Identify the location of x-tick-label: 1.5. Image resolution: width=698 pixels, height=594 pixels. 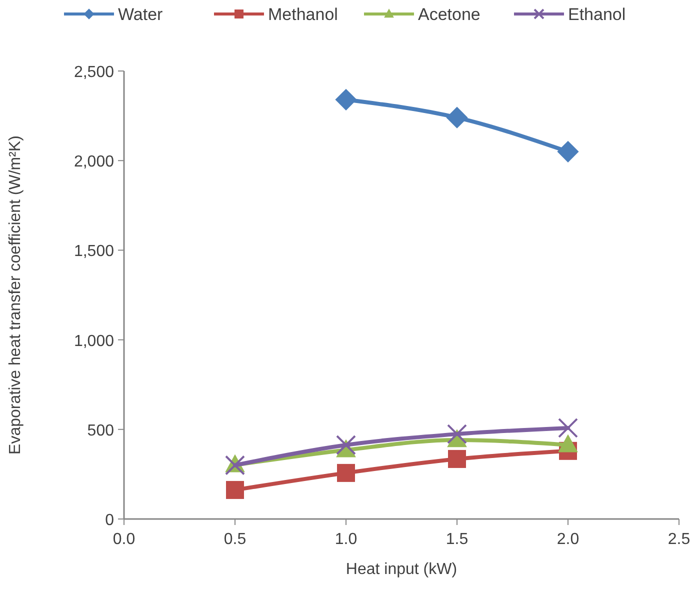
(457, 539).